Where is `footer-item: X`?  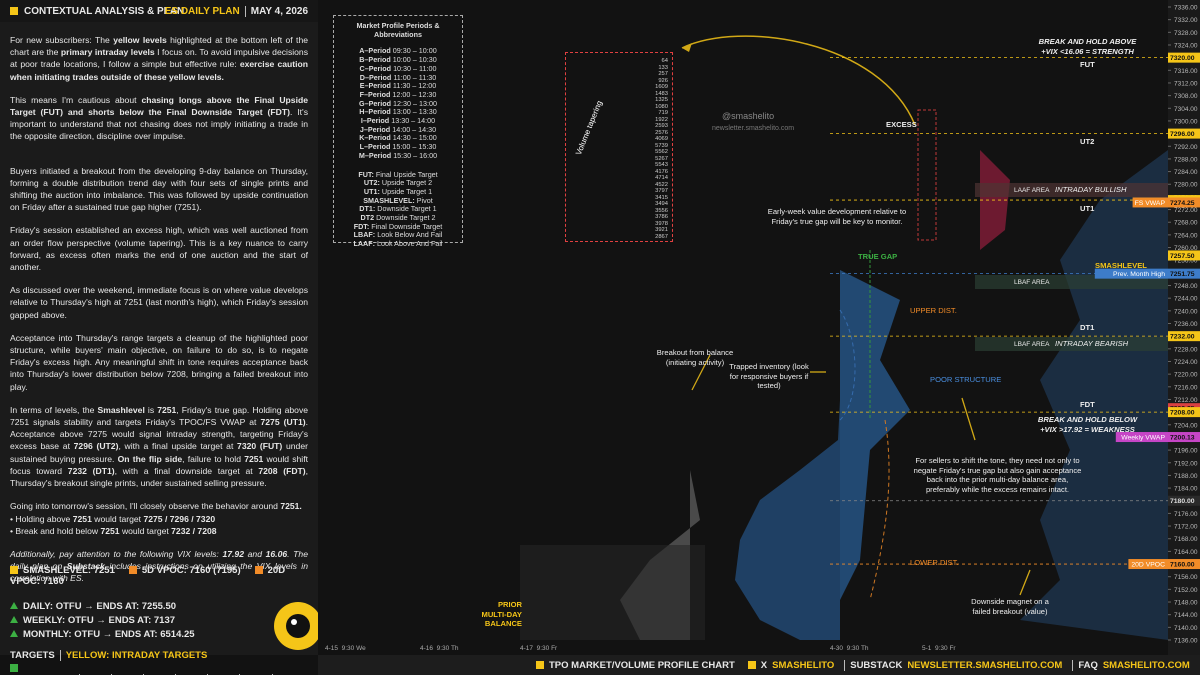
footer-item: X is located at coordinates (764, 665).